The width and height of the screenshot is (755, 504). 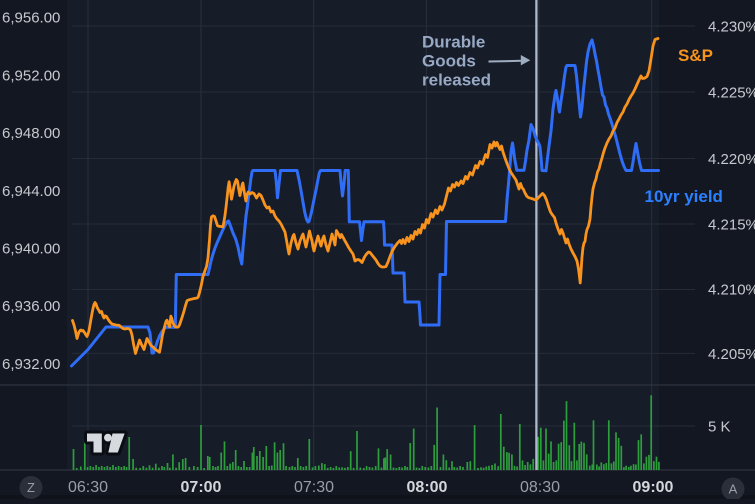 What do you see at coordinates (31, 75) in the screenshot?
I see `svg-text: 6,952.00` at bounding box center [31, 75].